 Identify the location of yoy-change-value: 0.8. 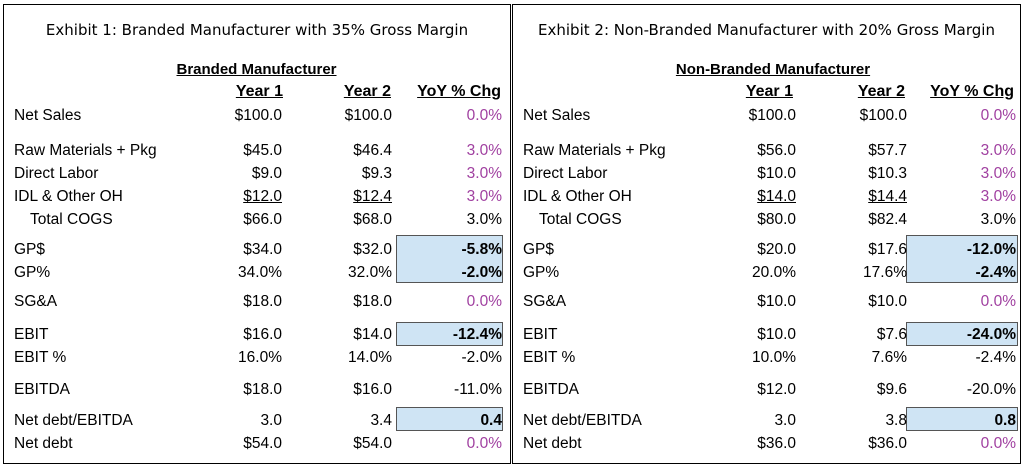
(1005, 420).